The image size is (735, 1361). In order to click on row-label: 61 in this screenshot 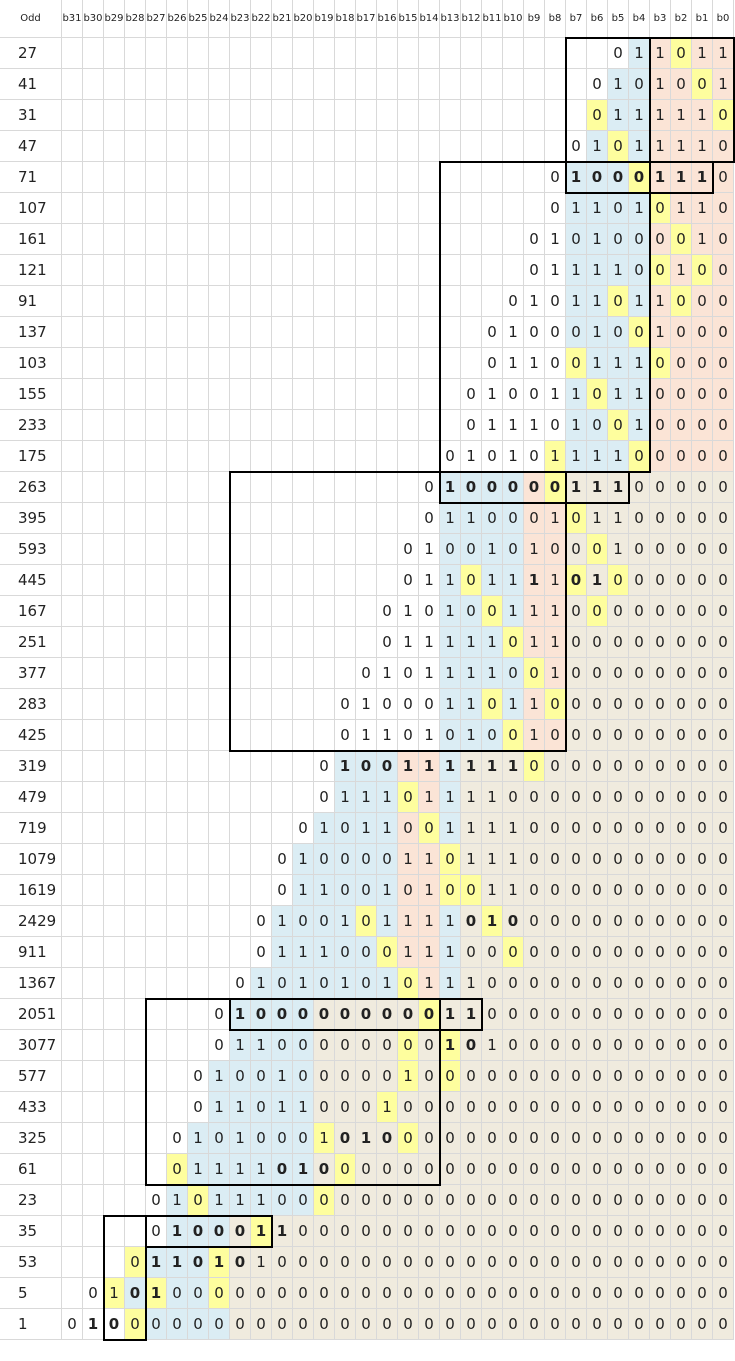, I will do `click(31, 1169)`.